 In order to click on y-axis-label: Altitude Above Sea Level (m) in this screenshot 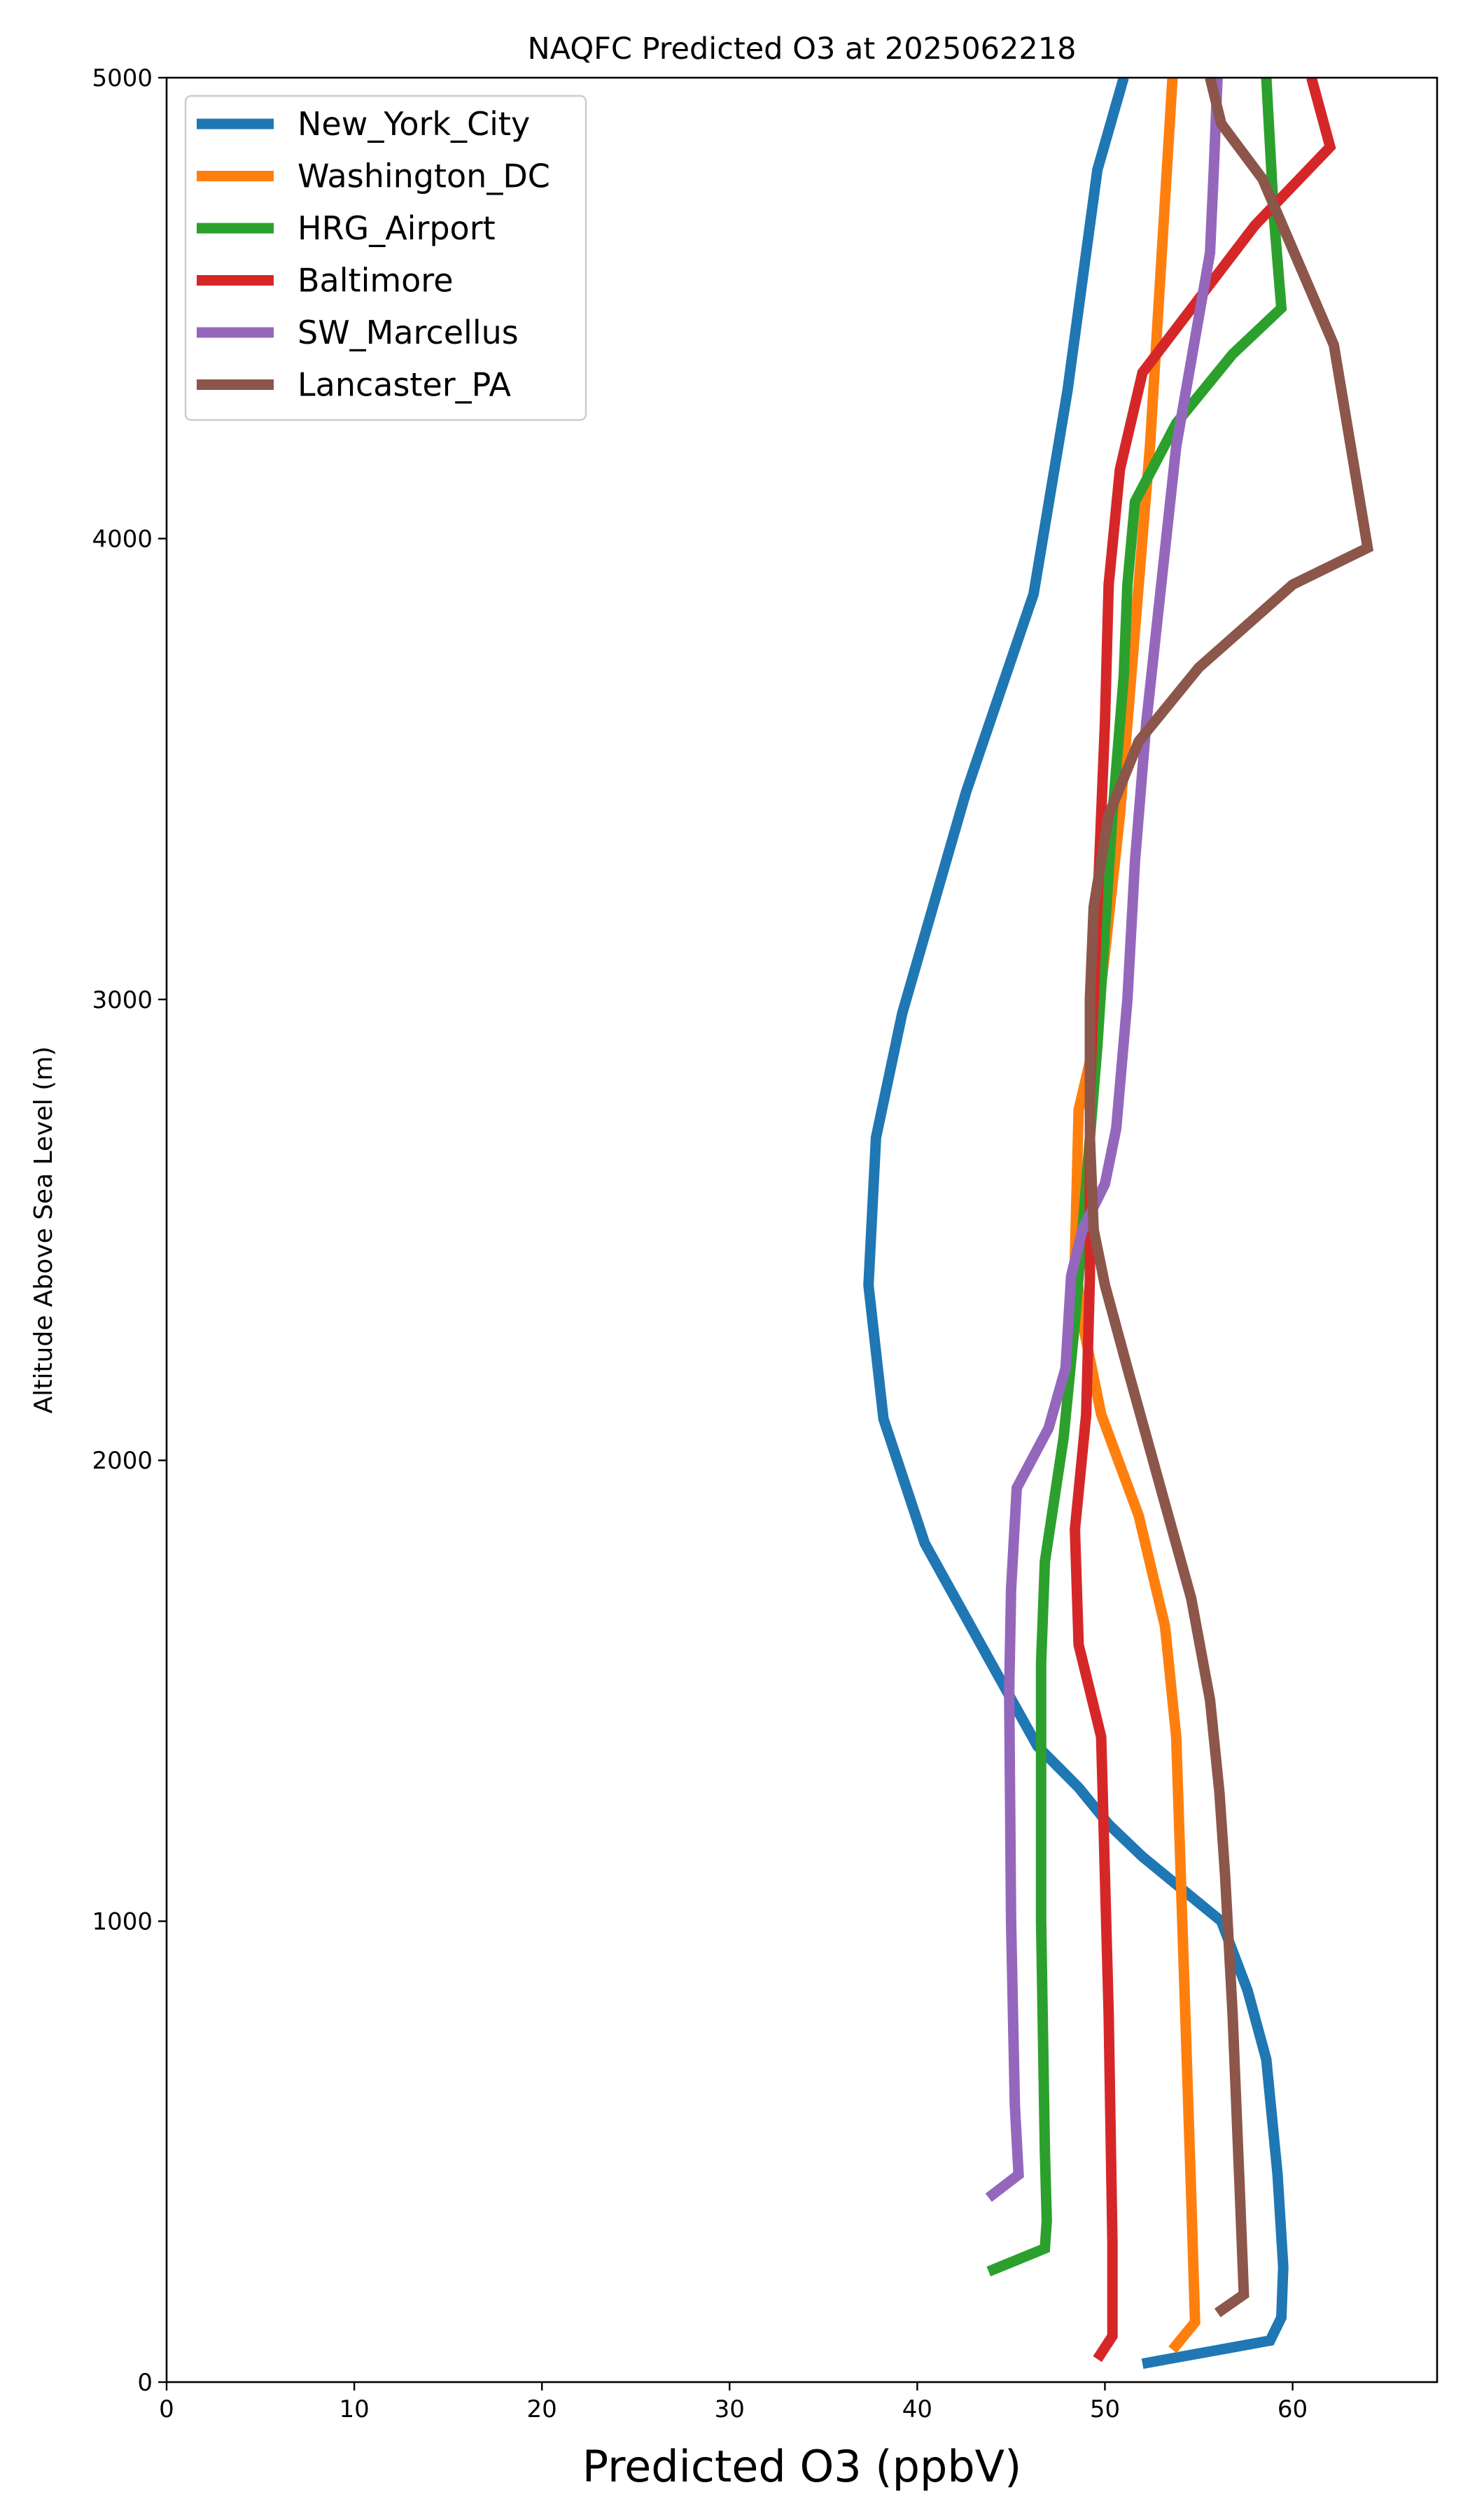, I will do `click(43, 1230)`.